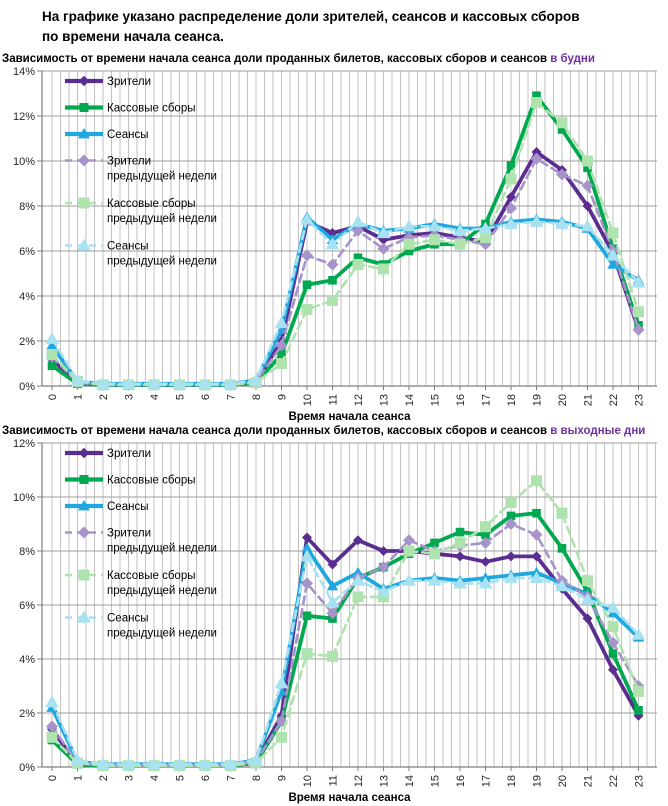 The height and width of the screenshot is (806, 668). Describe the element at coordinates (283, 778) in the screenshot. I see `x-tick-label: 9` at that location.